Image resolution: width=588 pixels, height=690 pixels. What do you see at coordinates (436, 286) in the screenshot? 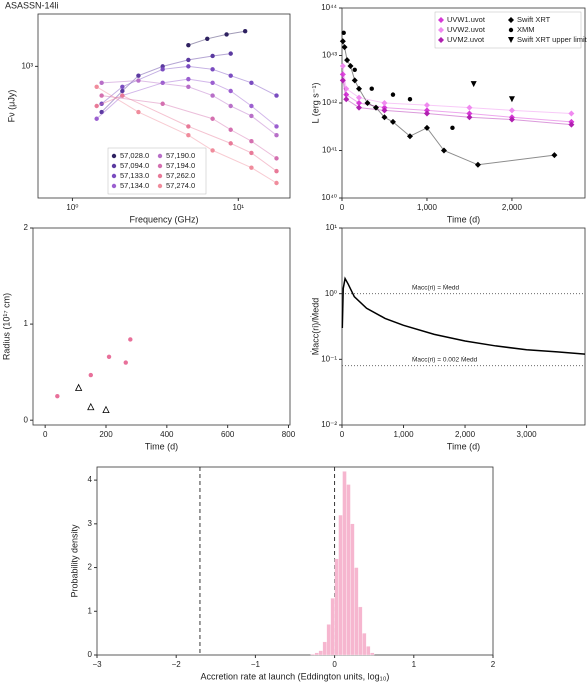
I see `annotation: Ṁacc(ri) = Ṁedd` at bounding box center [436, 286].